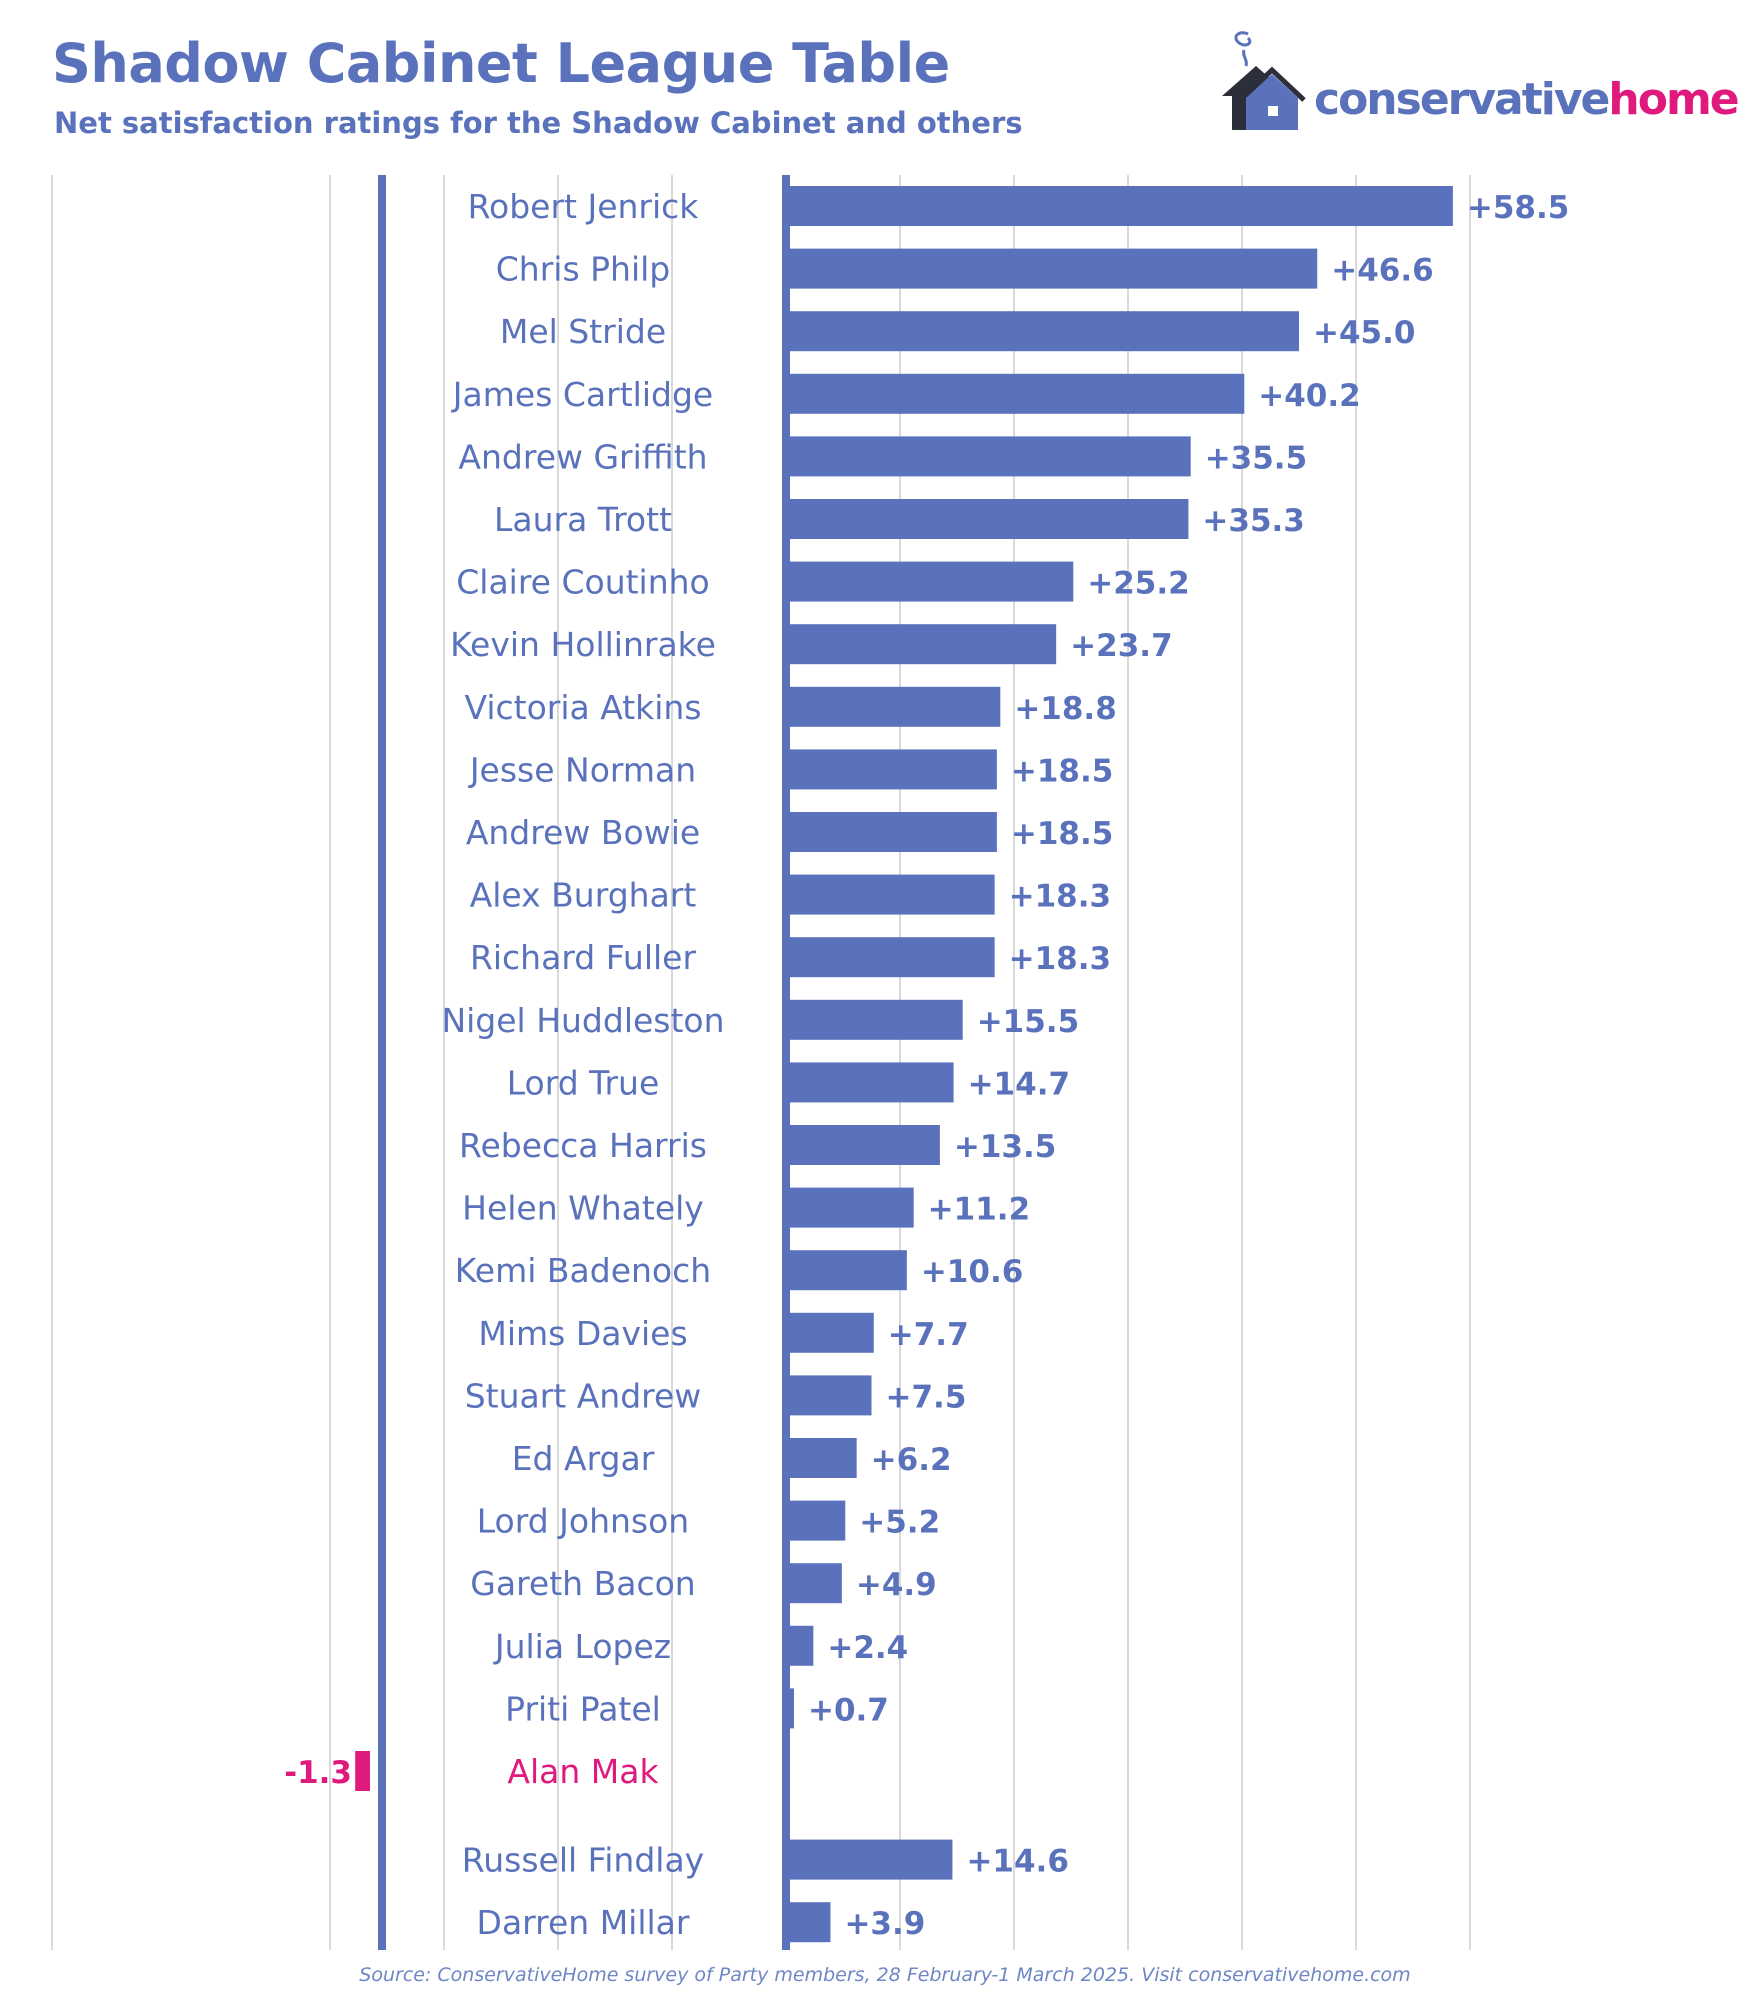 This screenshot has height=2000, width=1750. Describe the element at coordinates (1673, 99) in the screenshot. I see `logo-text-home: home` at that location.